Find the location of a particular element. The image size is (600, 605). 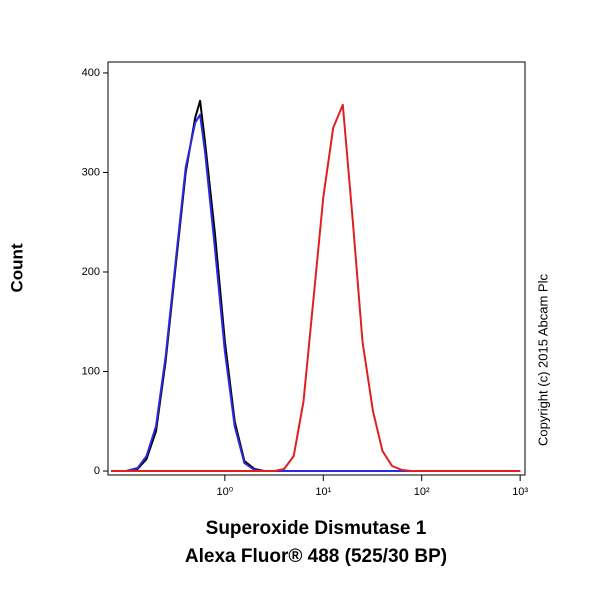

x-axis-label: Superoxide Dismutase 1 is located at coordinates (316, 528).